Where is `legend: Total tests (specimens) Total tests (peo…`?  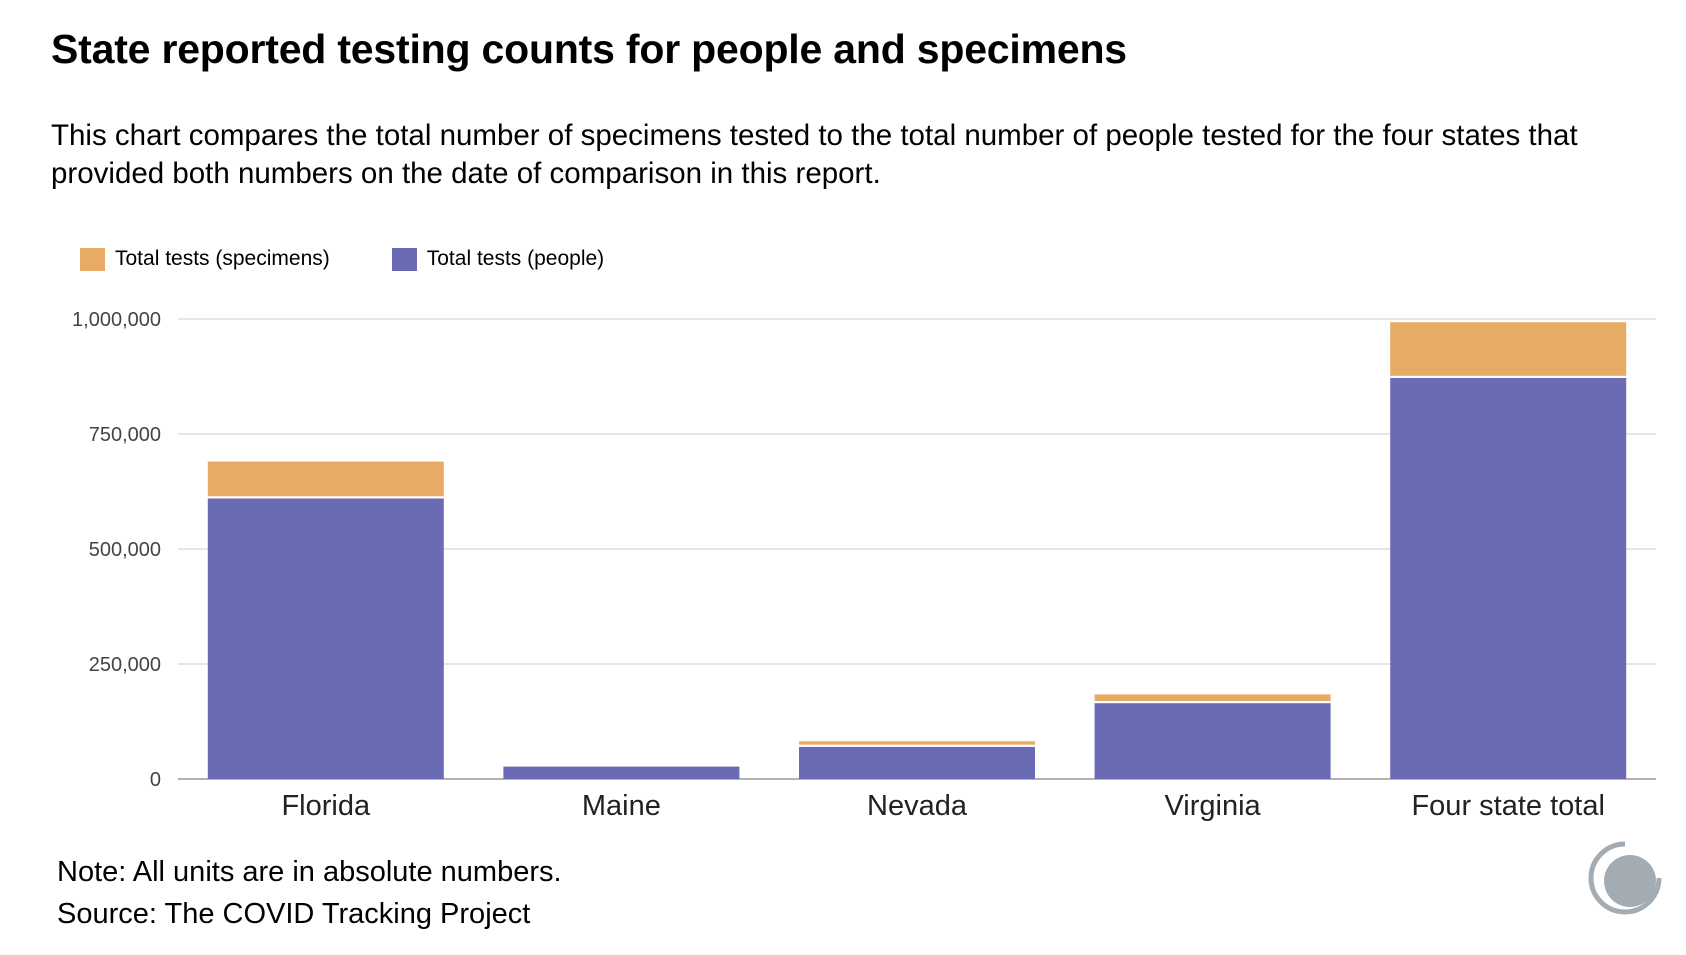
legend: Total tests (specimens) Total tests (peo… is located at coordinates (373, 259).